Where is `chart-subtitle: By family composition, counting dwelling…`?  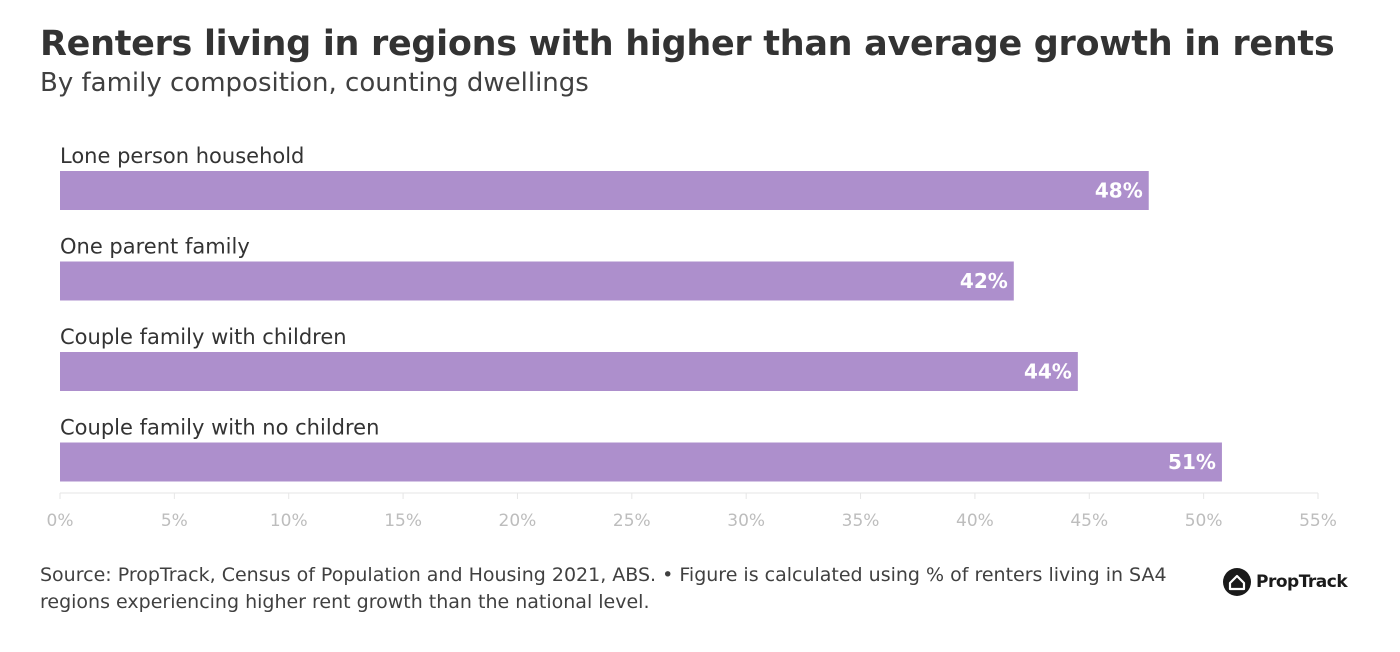 chart-subtitle: By family composition, counting dwelling… is located at coordinates (314, 83).